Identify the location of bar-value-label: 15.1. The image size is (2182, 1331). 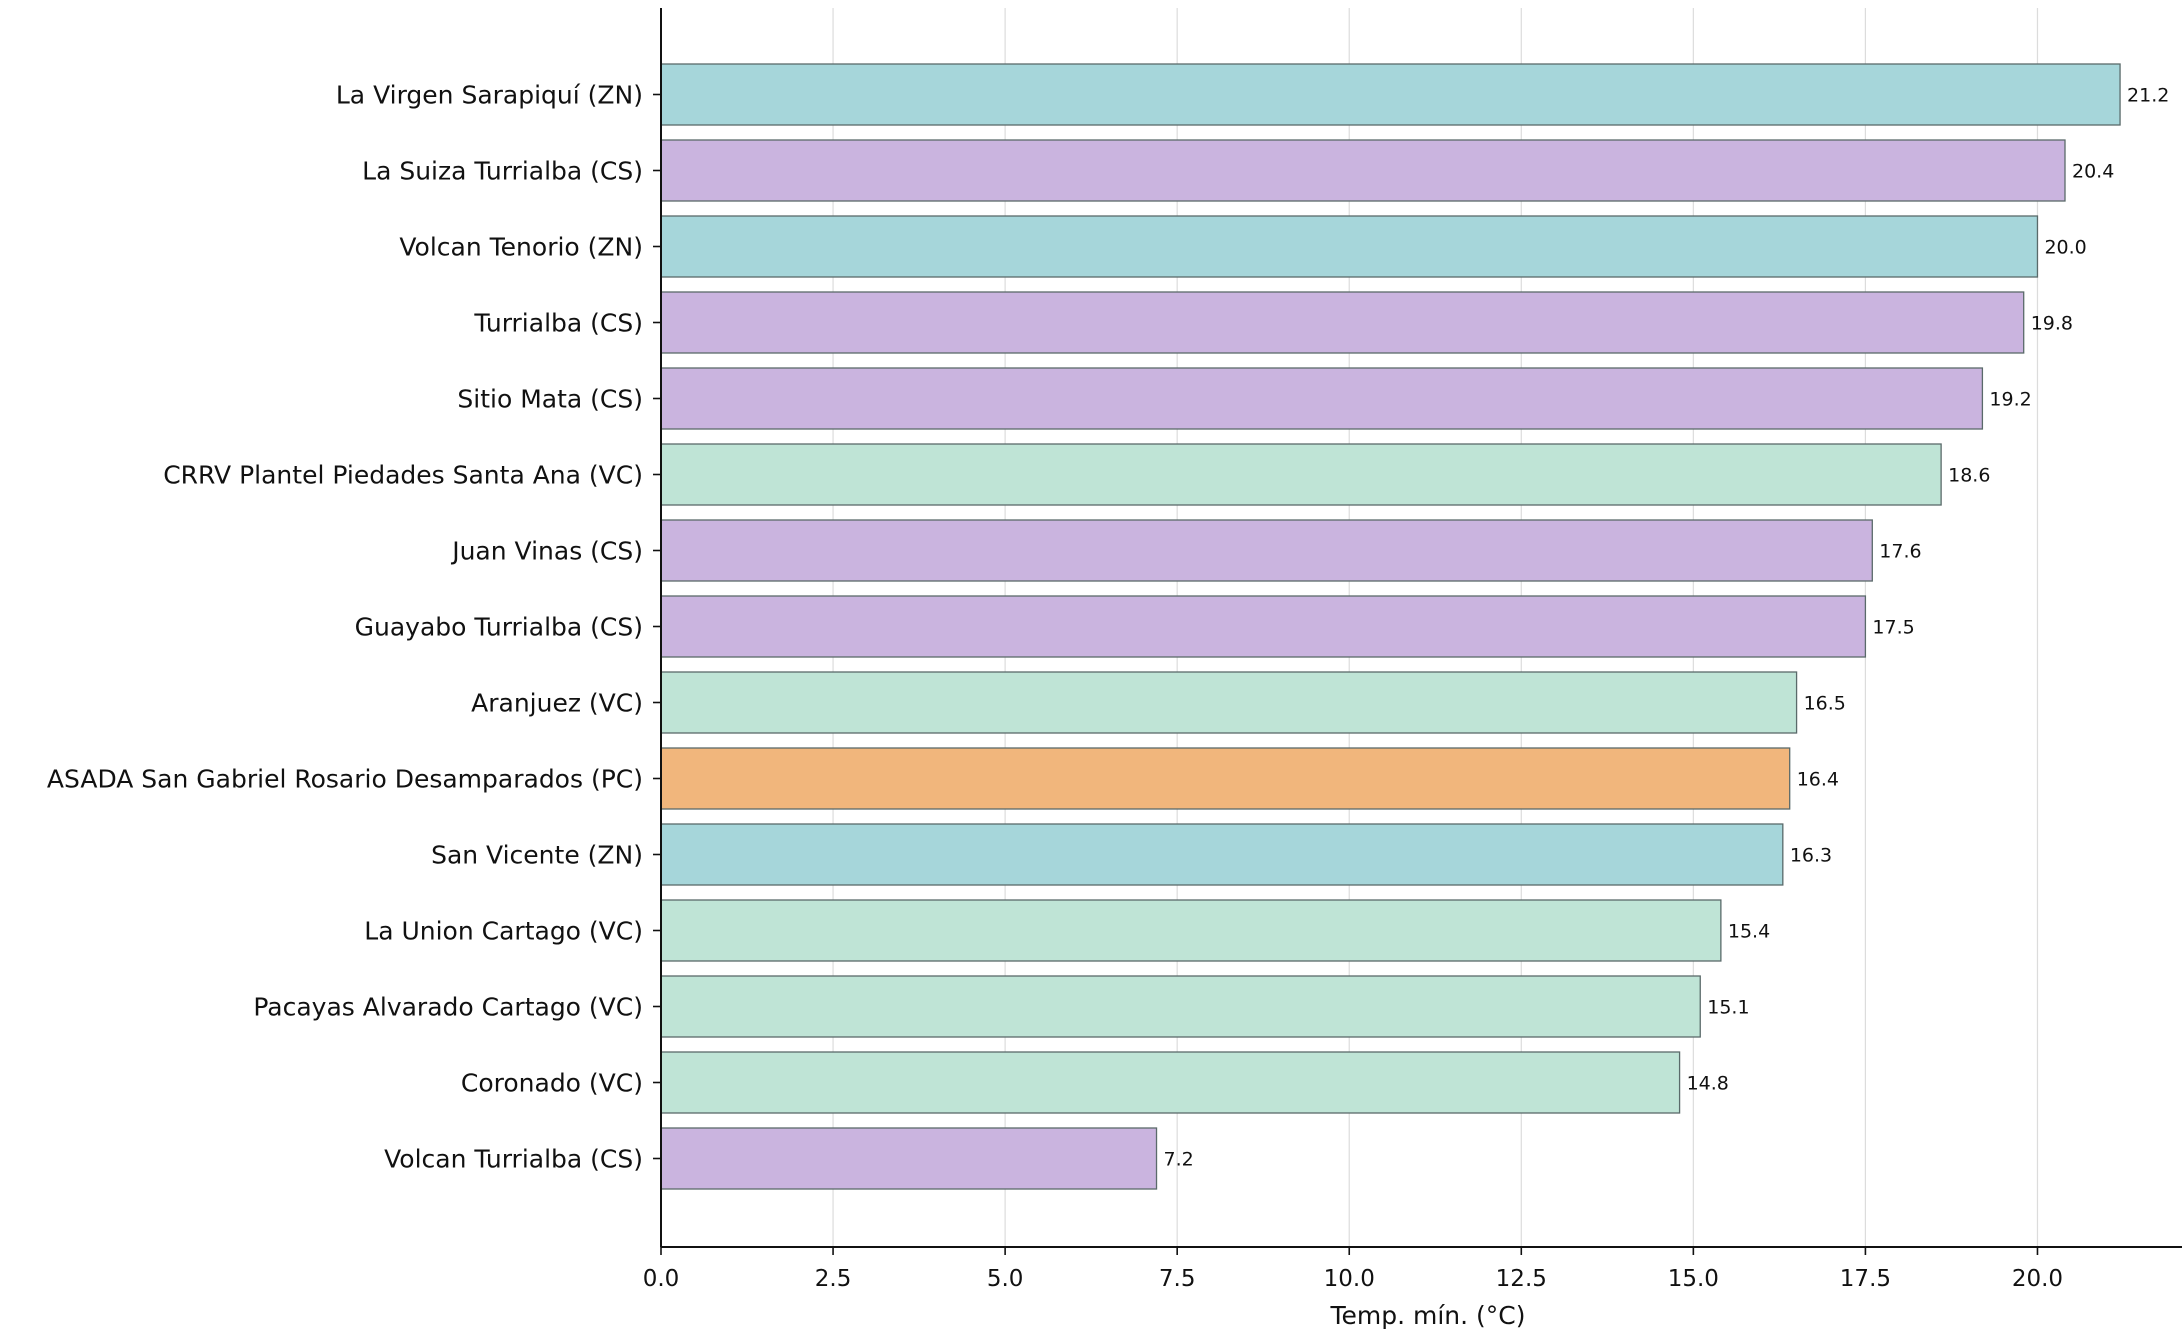
(1728, 1008).